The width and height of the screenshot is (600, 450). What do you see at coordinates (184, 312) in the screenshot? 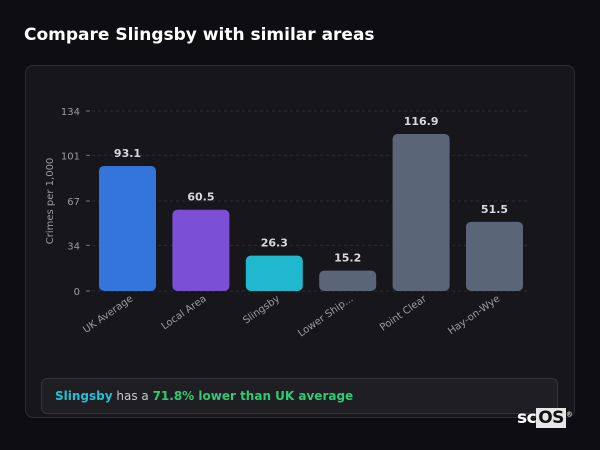
I see `x-tick-label: Local Area` at bounding box center [184, 312].